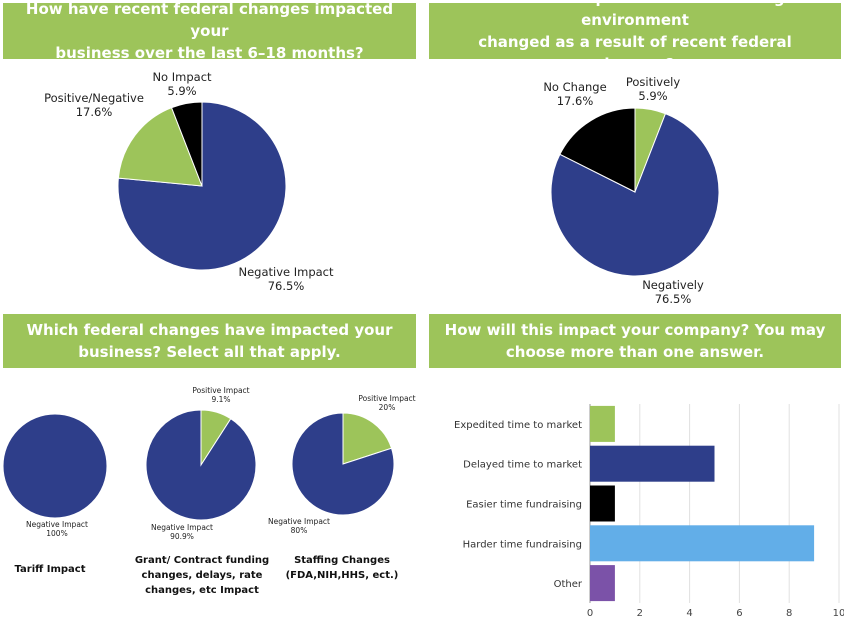 The height and width of the screenshot is (618, 844). Describe the element at coordinates (182, 77) in the screenshot. I see `pie-label-no-impact: No Impact` at that location.